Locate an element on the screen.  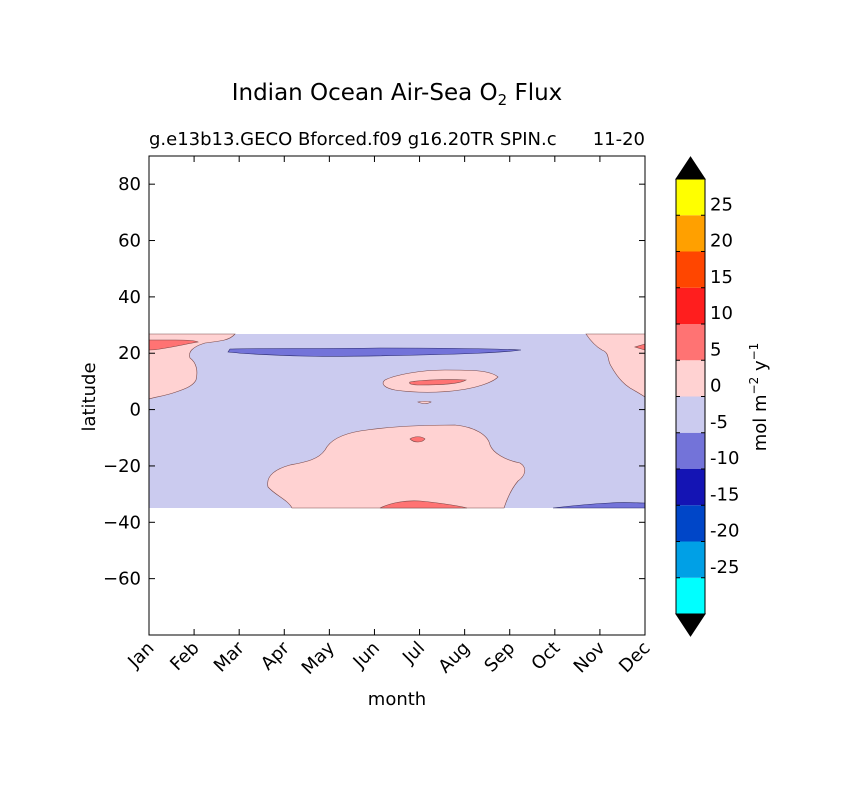
x-tick-label: Mar is located at coordinates (229, 656).